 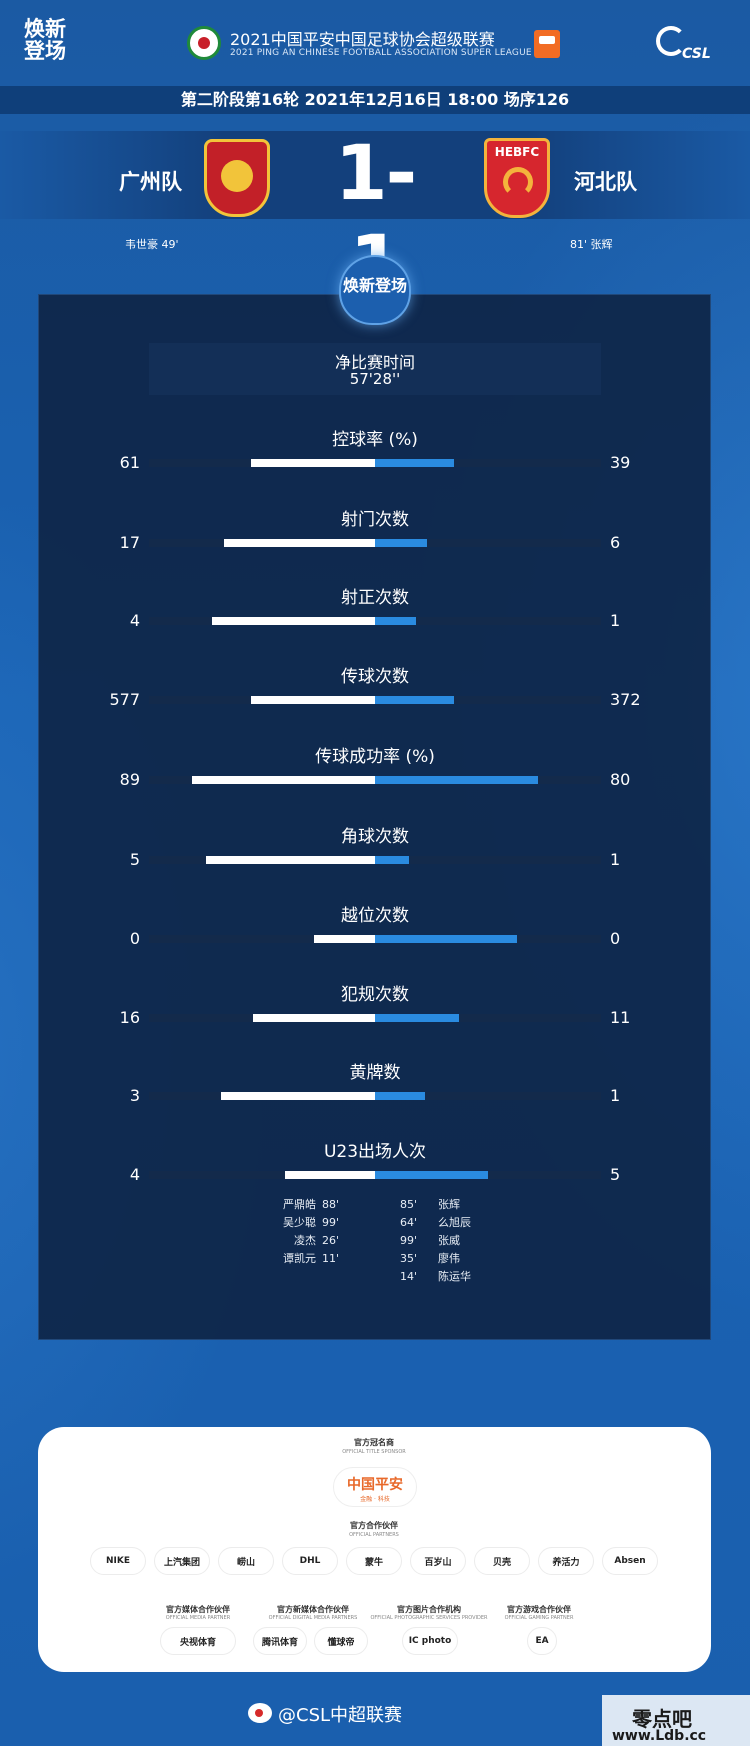 What do you see at coordinates (547, 44) in the screenshot?
I see `title-sponsor-badge-icon` at bounding box center [547, 44].